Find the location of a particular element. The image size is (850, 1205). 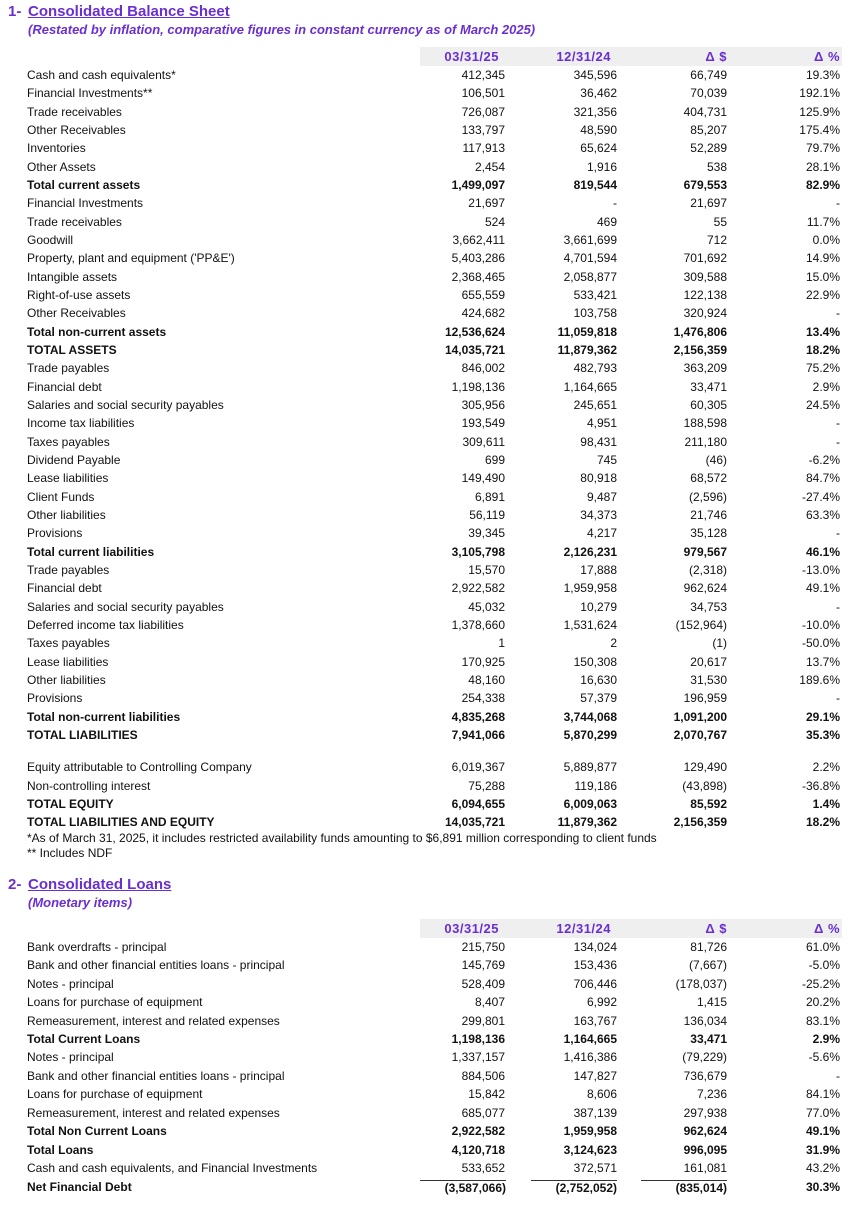

value-cell: 31,530 is located at coordinates (674, 680).